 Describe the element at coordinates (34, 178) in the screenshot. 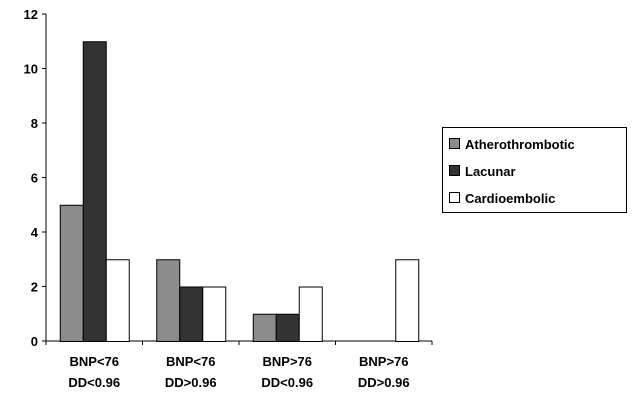

I see `y-tick-label: 6` at that location.